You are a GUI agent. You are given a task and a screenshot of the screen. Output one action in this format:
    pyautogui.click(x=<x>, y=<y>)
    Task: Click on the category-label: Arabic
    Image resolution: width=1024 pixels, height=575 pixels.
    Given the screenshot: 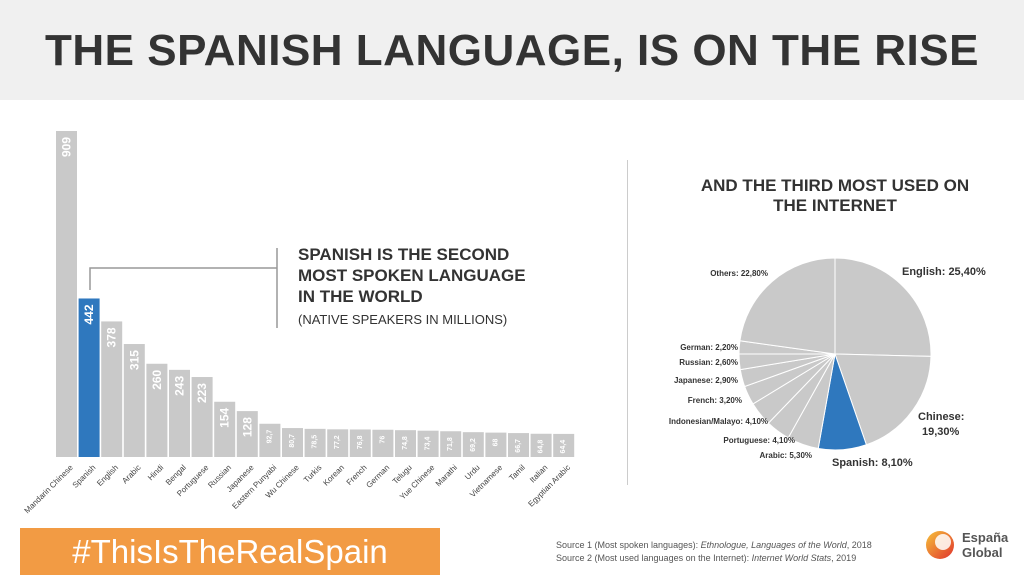 What is the action you would take?
    pyautogui.click(x=131, y=474)
    